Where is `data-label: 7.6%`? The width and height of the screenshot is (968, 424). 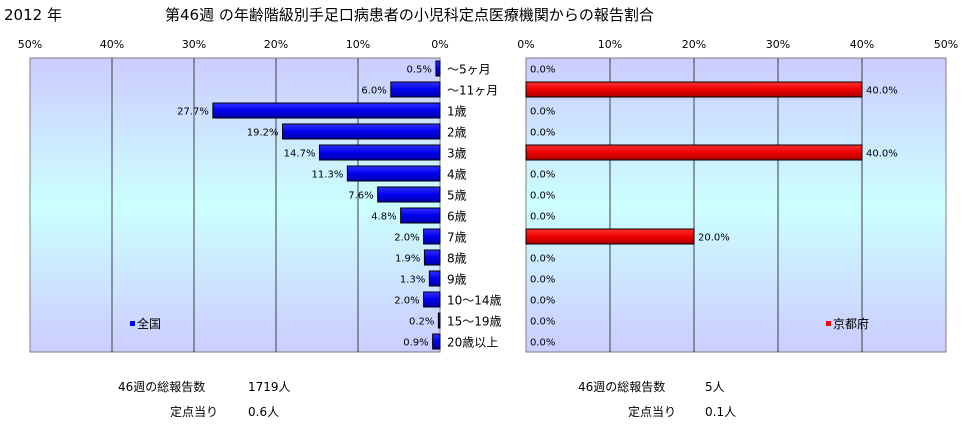
data-label: 7.6% is located at coordinates (360, 196).